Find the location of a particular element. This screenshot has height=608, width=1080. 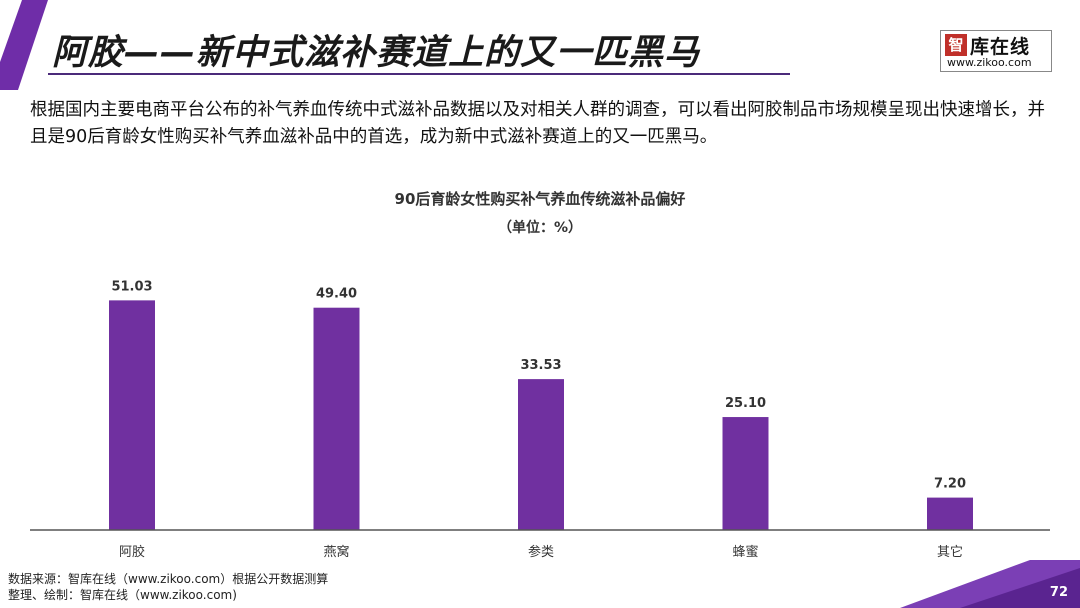

title-underline is located at coordinates (419, 74).